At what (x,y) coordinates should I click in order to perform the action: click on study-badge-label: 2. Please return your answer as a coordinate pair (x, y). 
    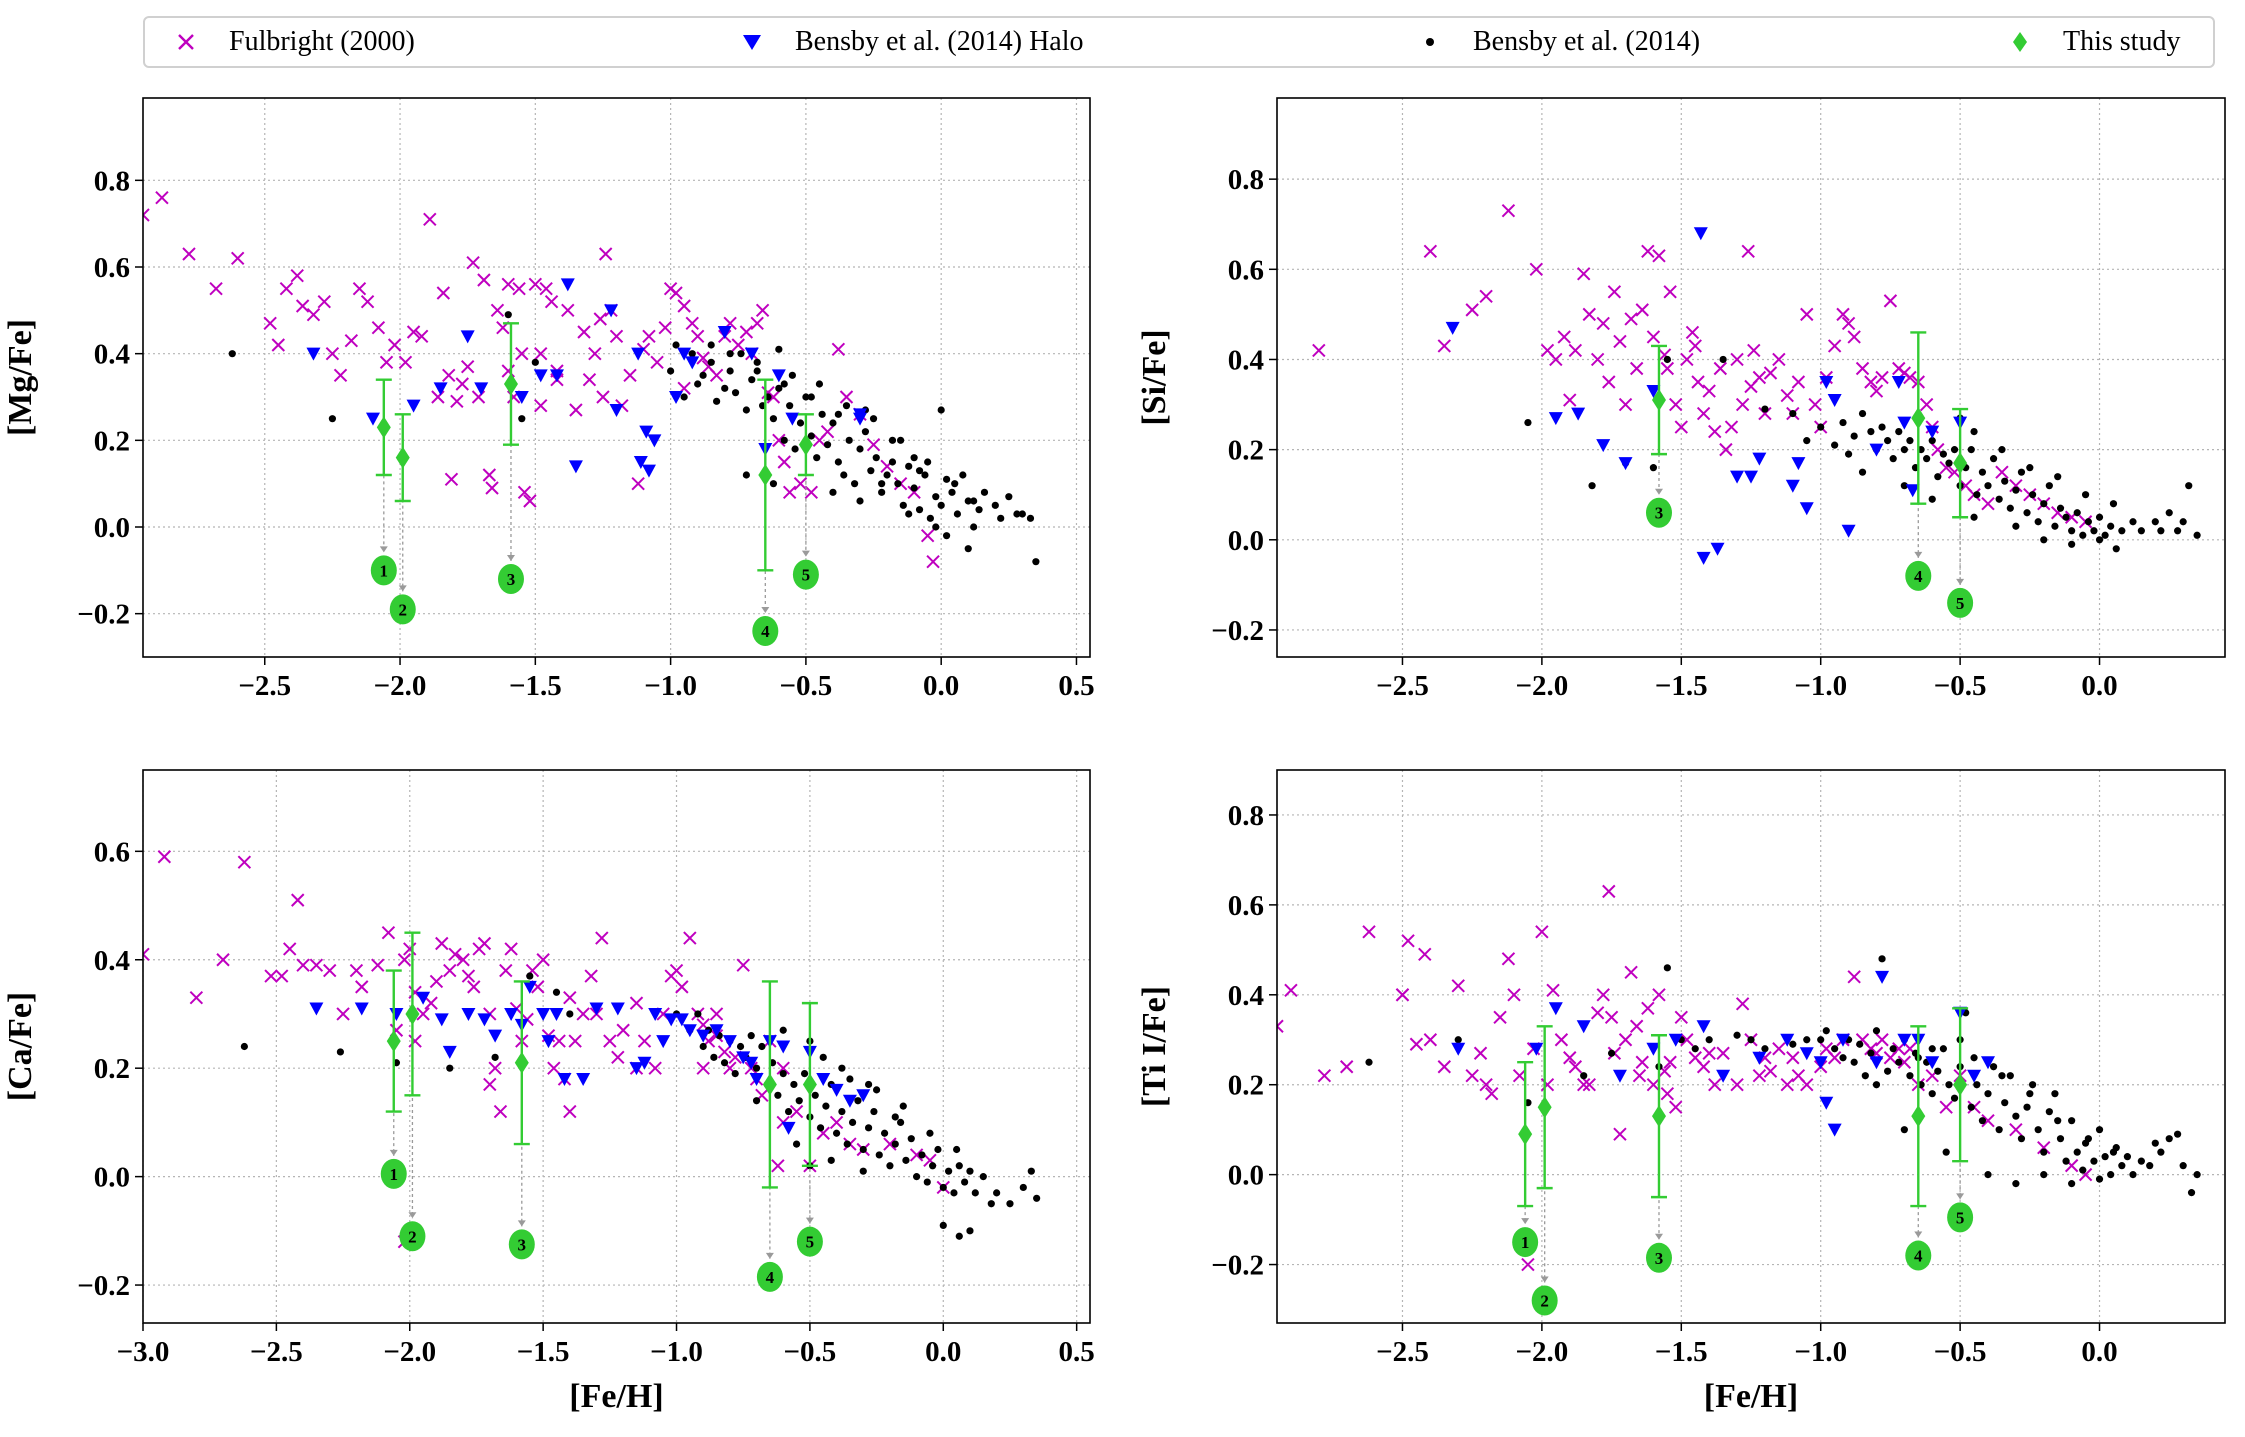
    Looking at the image, I should click on (402, 609).